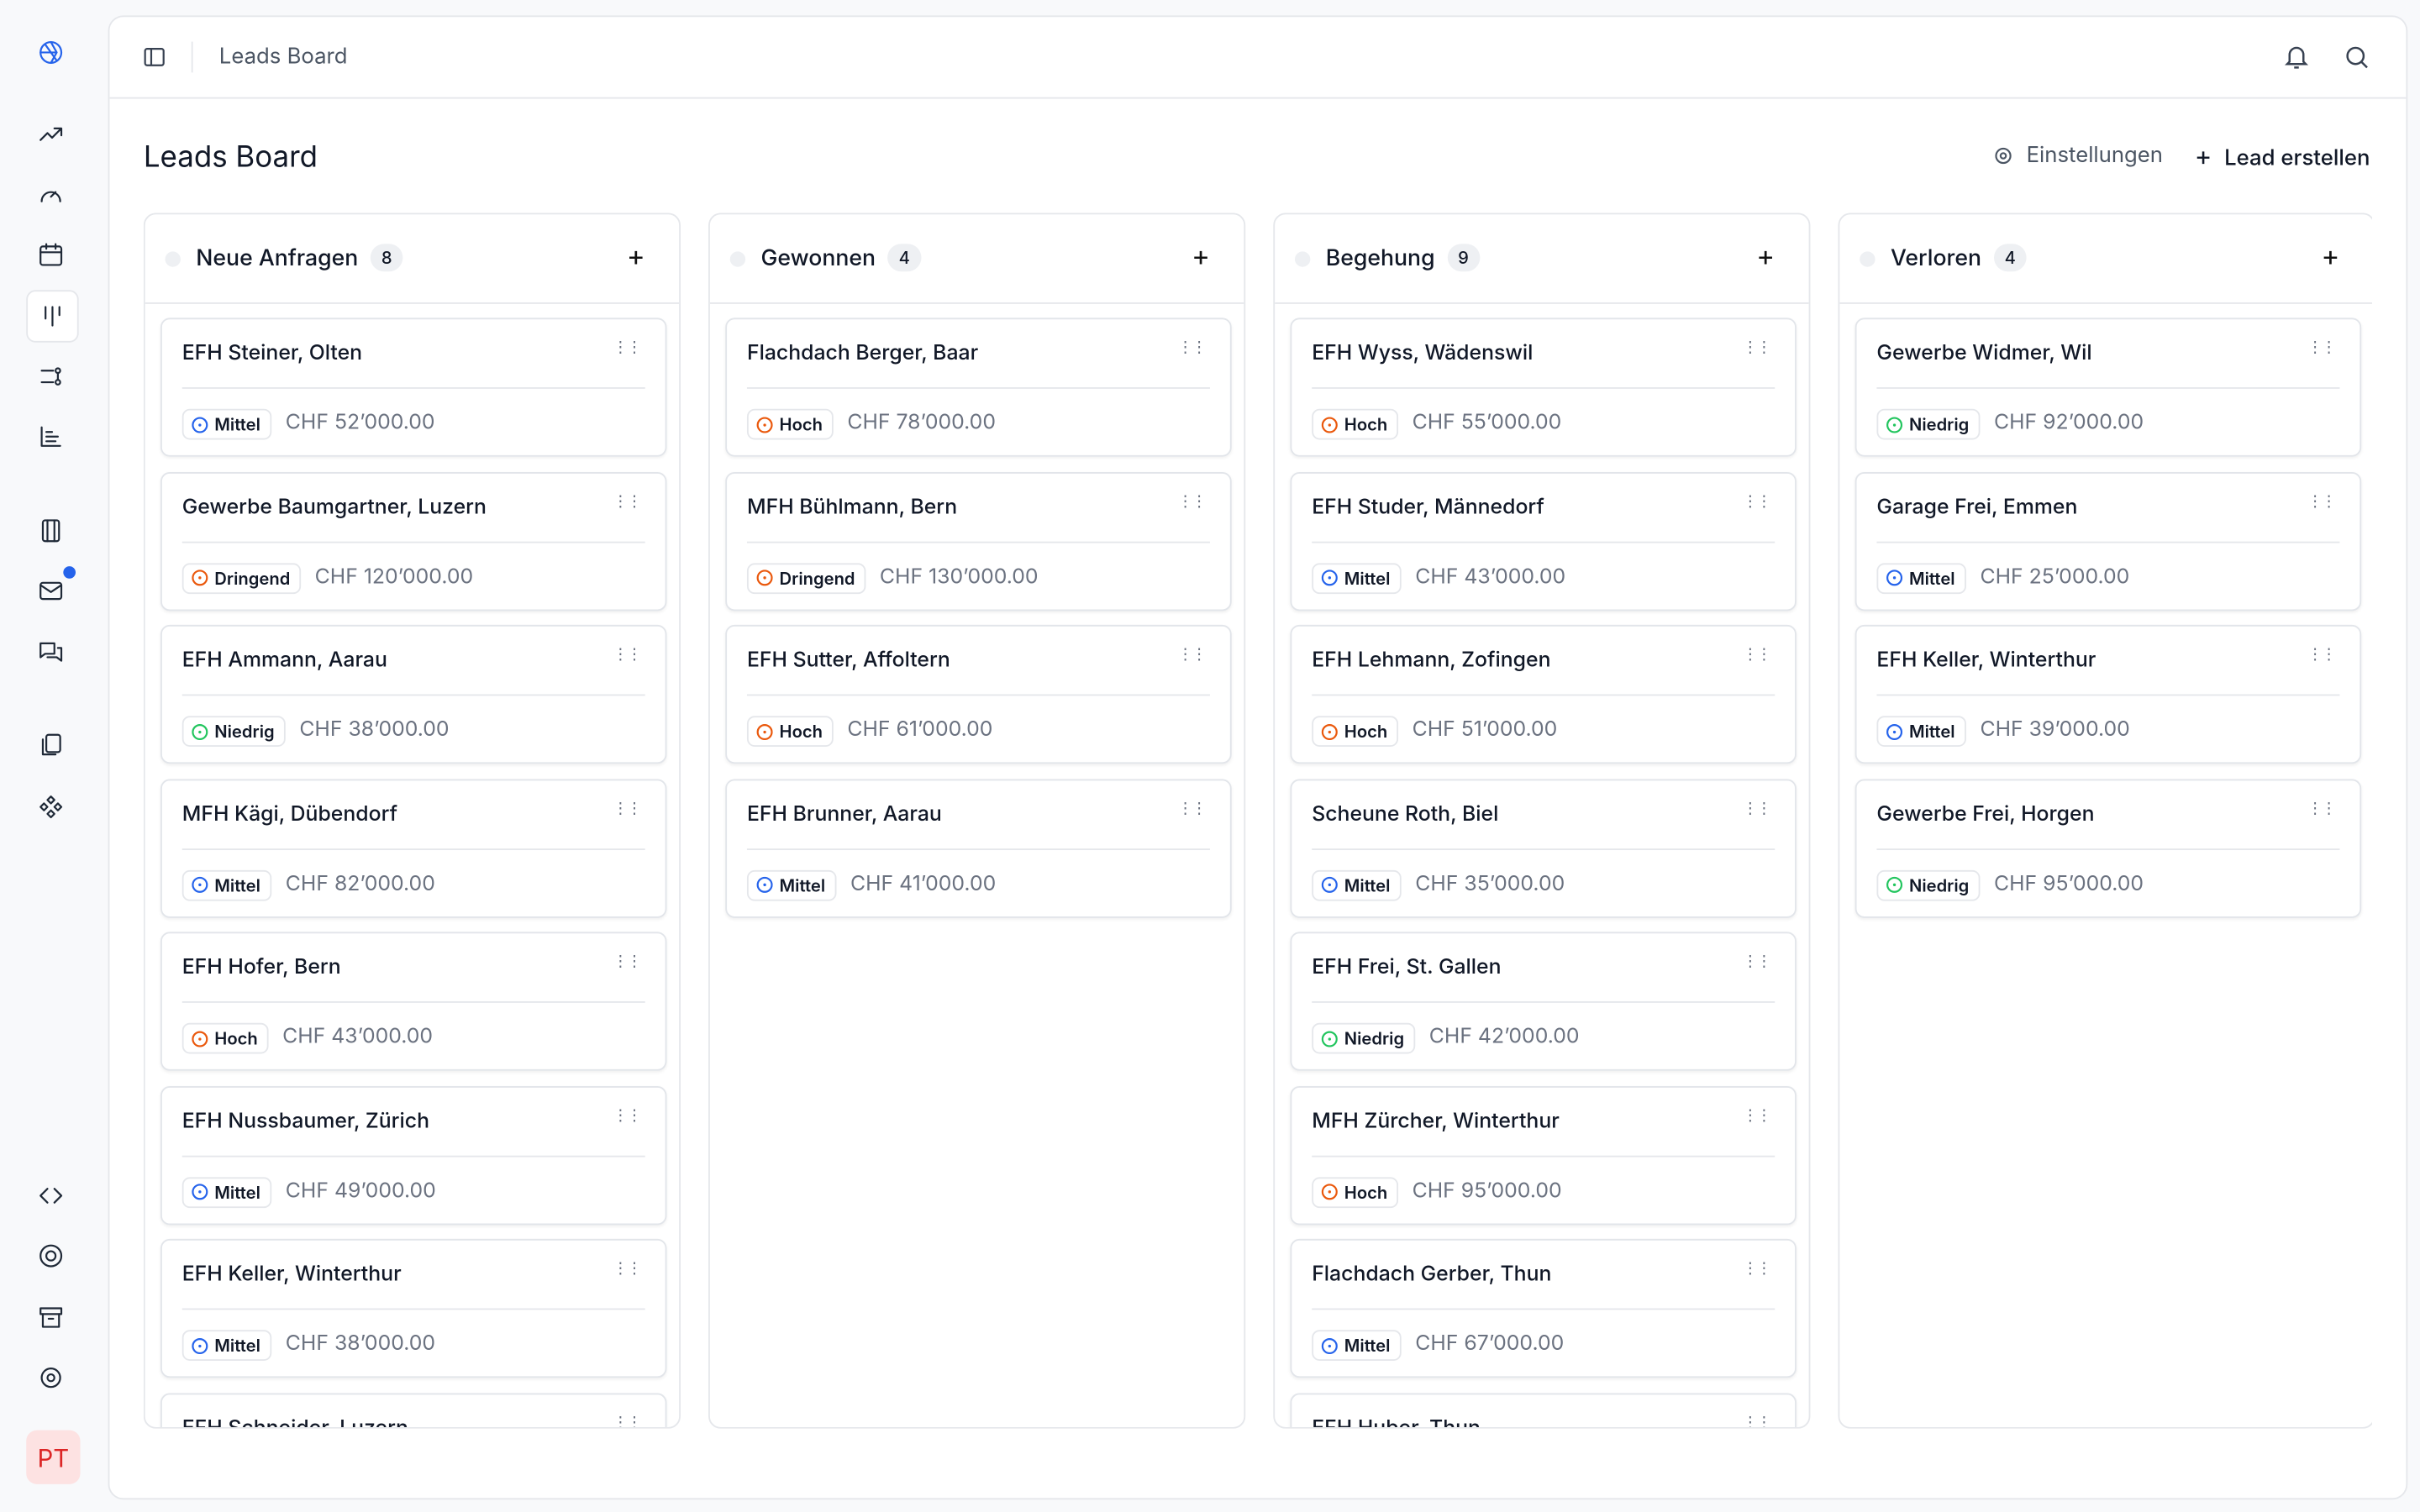 The image size is (2420, 1512). I want to click on search, so click(2356, 57).